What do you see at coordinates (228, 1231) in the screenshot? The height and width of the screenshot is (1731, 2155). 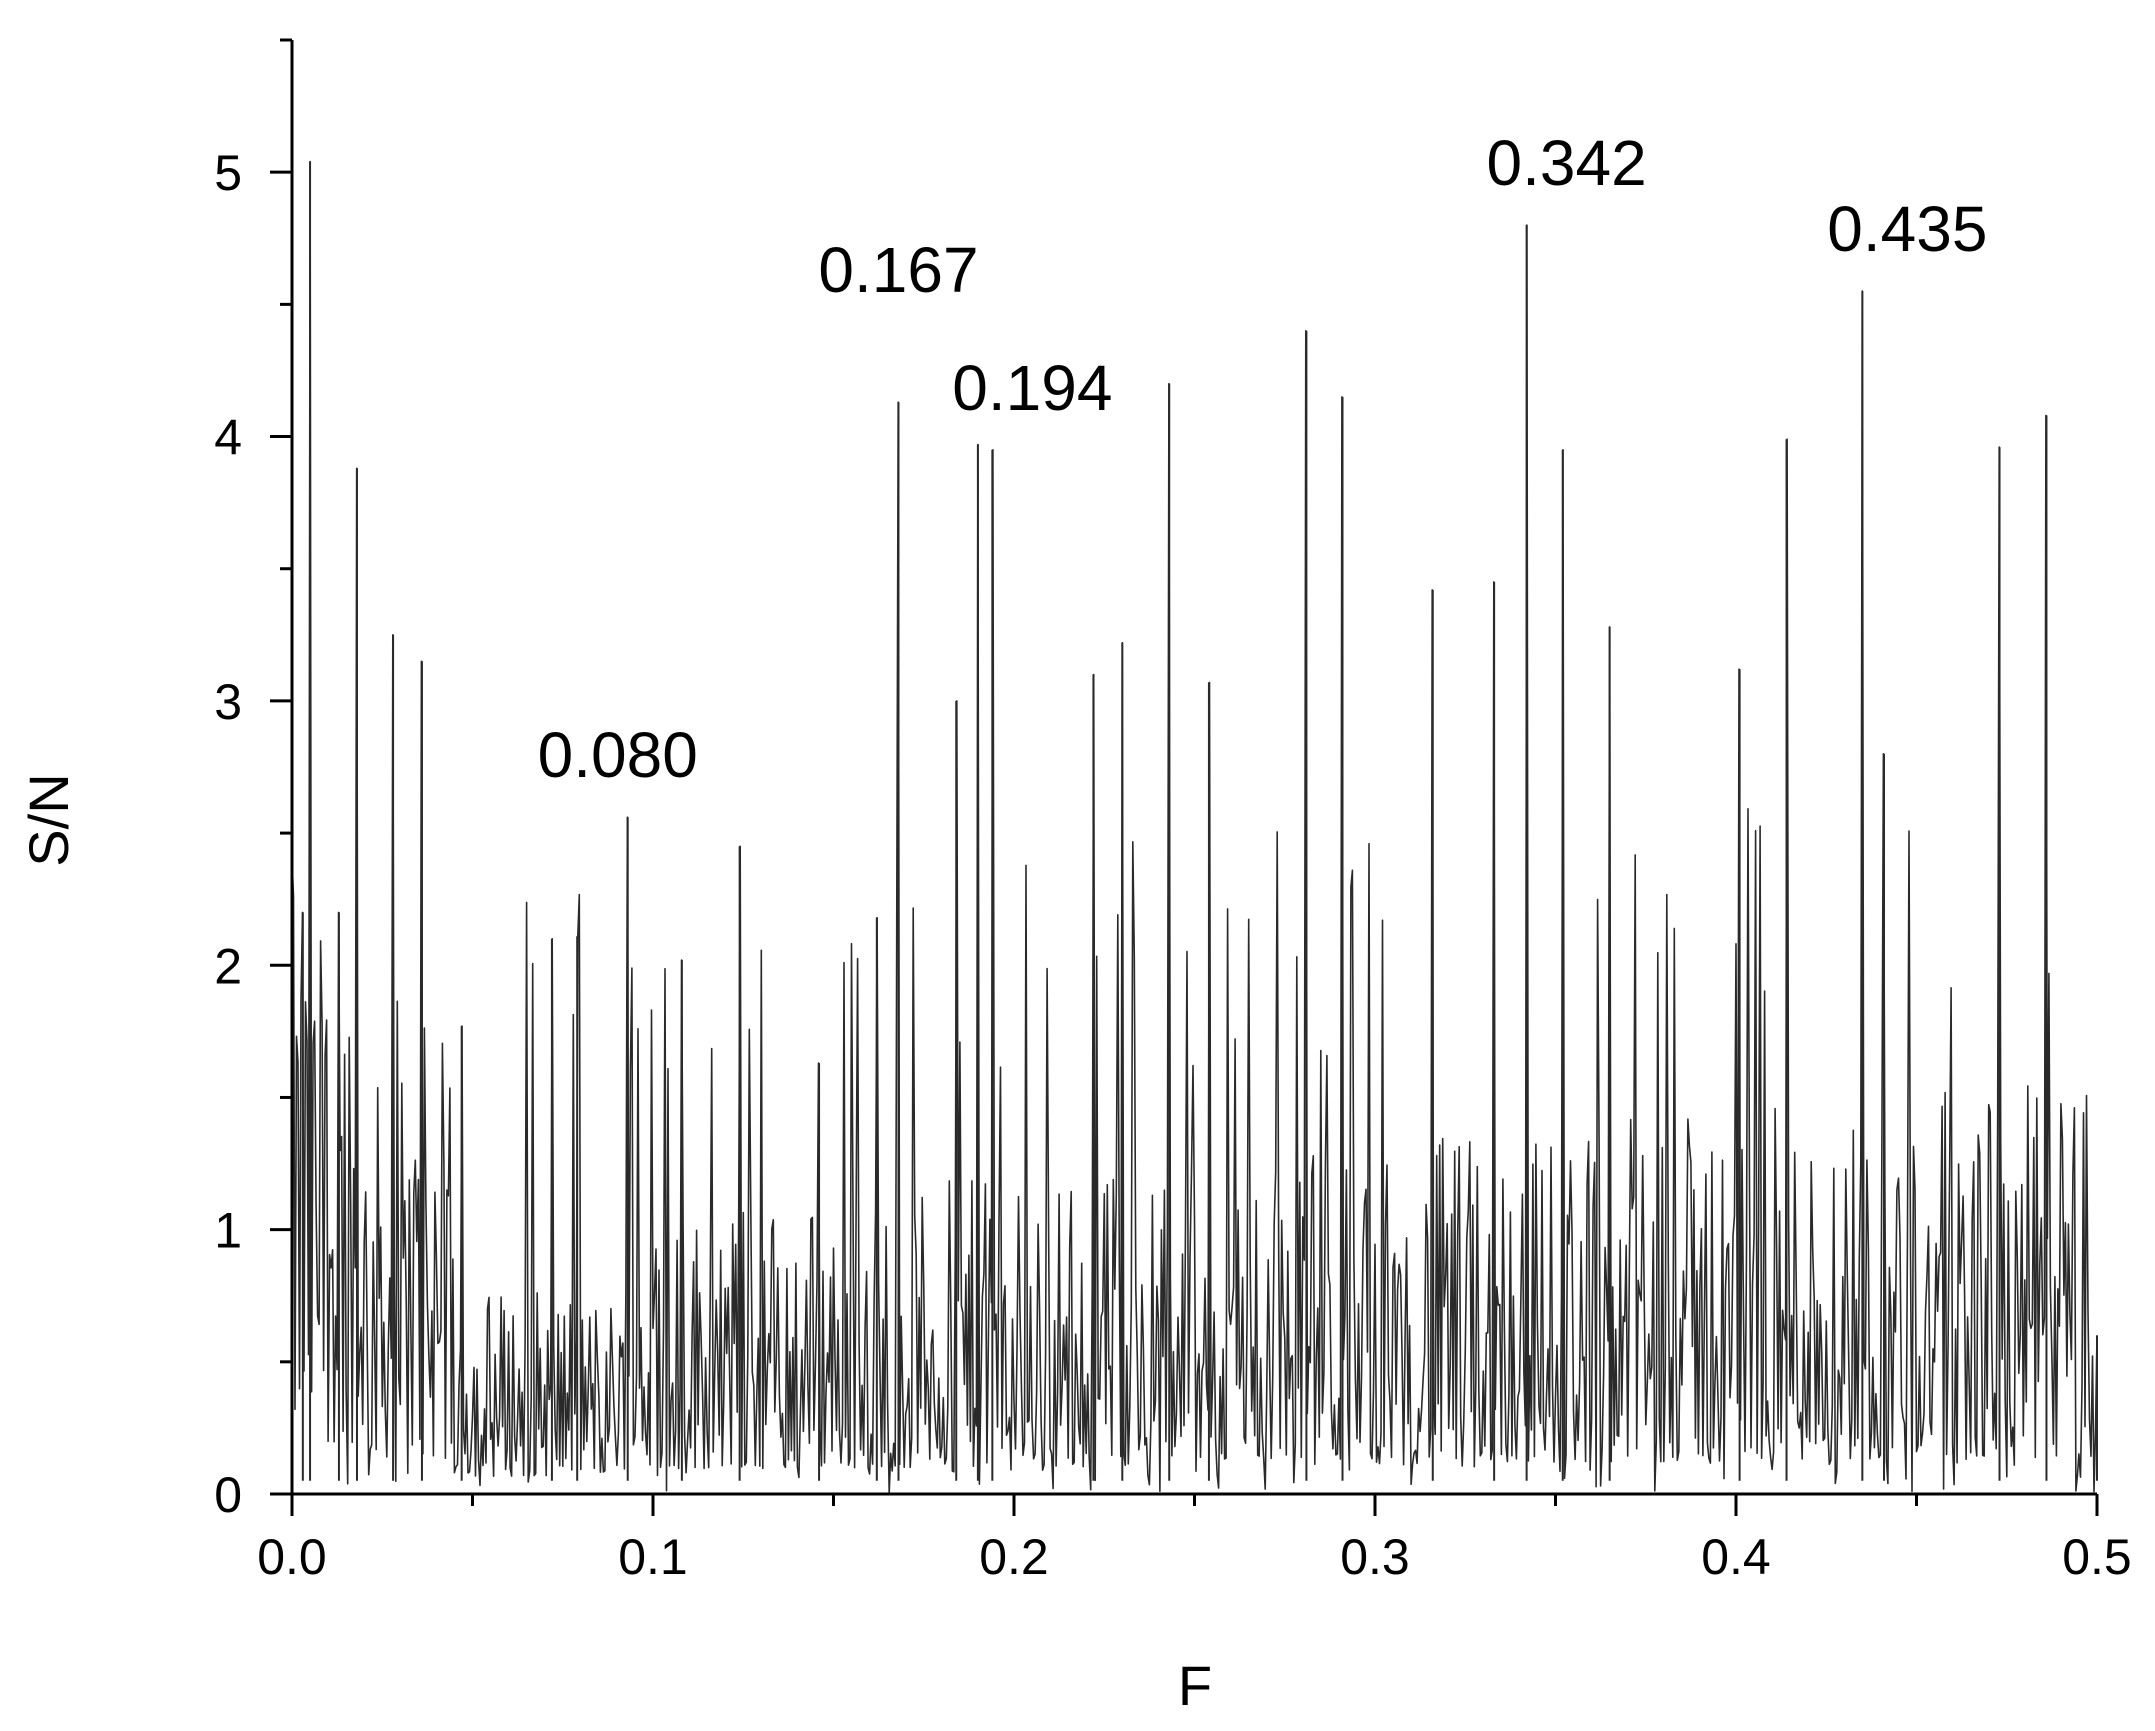 I see `y-tick-label: 1` at bounding box center [228, 1231].